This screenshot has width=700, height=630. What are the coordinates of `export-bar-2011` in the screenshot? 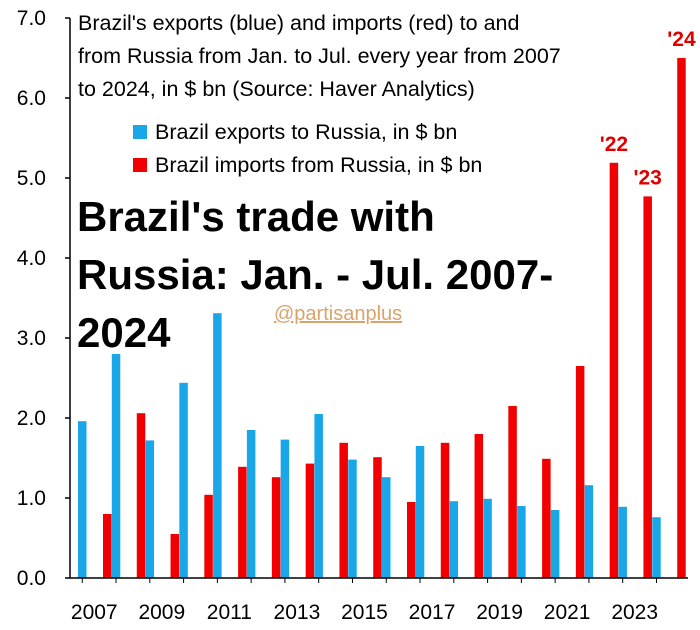 It's located at (217, 445).